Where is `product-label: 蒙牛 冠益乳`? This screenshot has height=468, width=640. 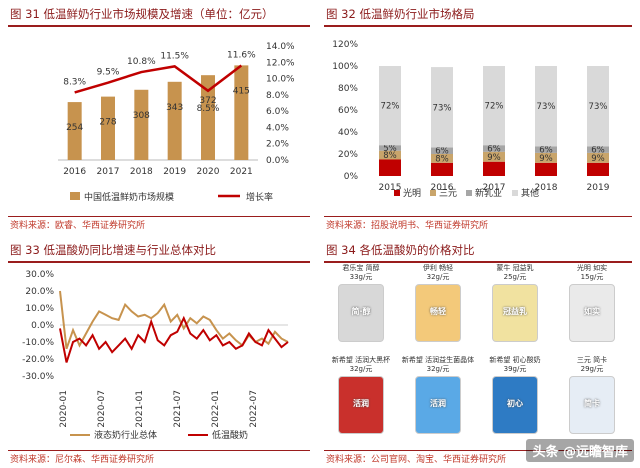
product-label: 蒙牛 冠益乳 is located at coordinates (515, 268).